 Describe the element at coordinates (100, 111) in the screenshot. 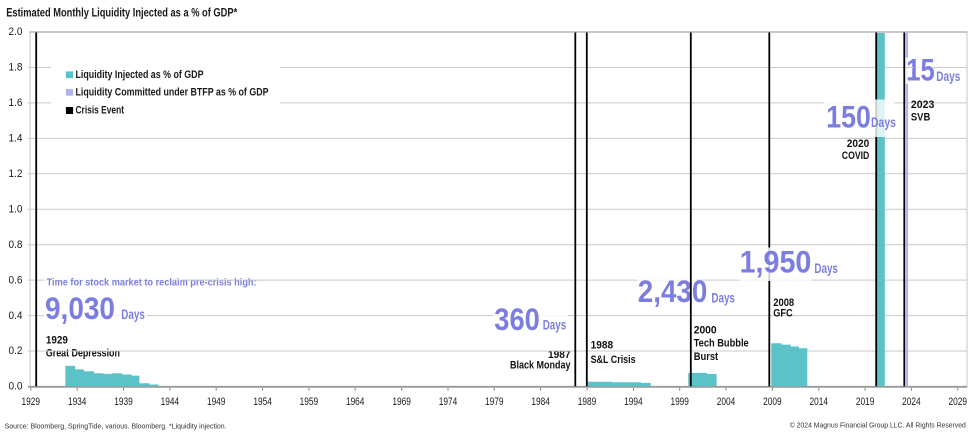

I see `svg-text: Crisis Event` at that location.